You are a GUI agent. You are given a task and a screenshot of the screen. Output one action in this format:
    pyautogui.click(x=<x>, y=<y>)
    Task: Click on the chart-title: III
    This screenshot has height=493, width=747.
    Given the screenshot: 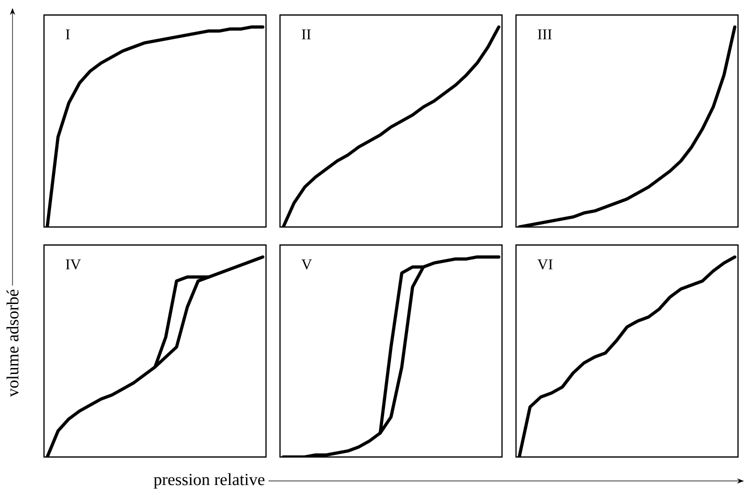 What is the action you would take?
    pyautogui.click(x=545, y=34)
    